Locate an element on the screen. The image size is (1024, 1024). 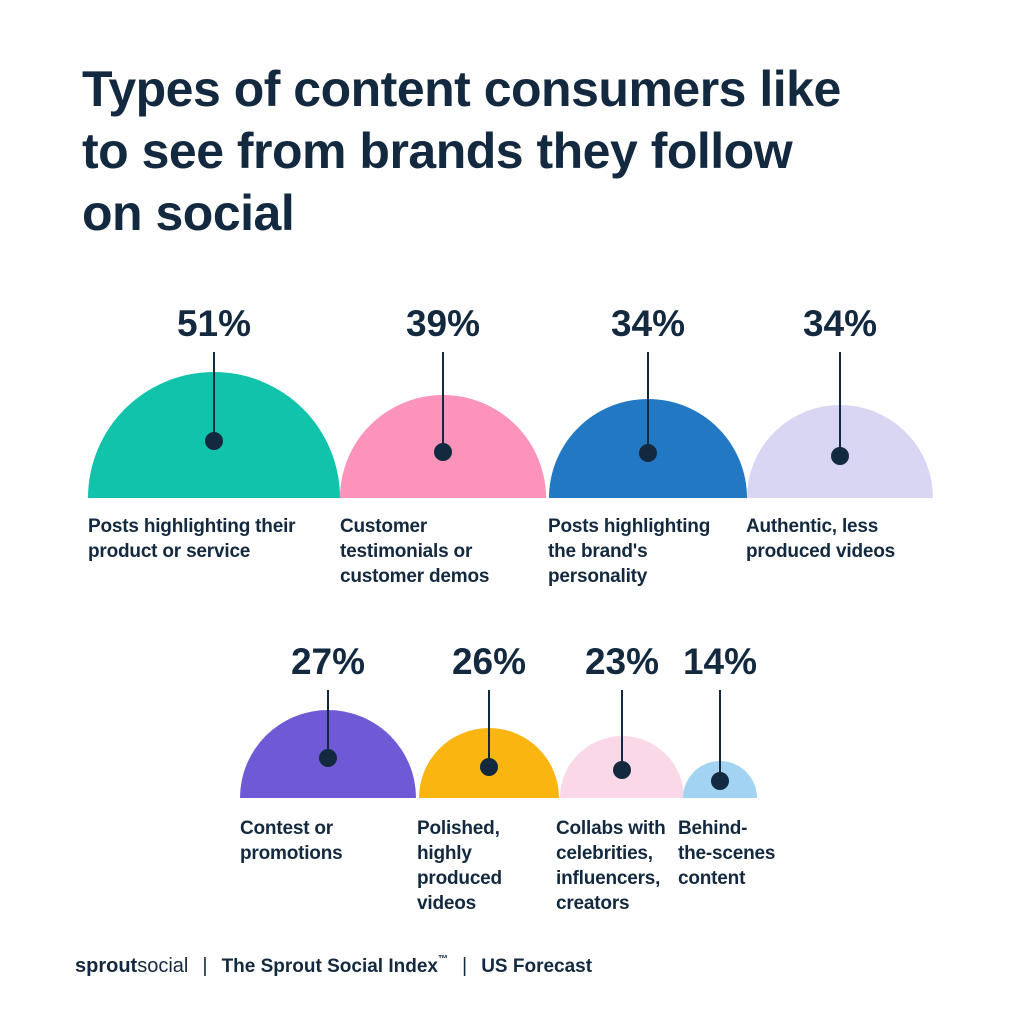
logo-sprout-text: sprout is located at coordinates (106, 966).